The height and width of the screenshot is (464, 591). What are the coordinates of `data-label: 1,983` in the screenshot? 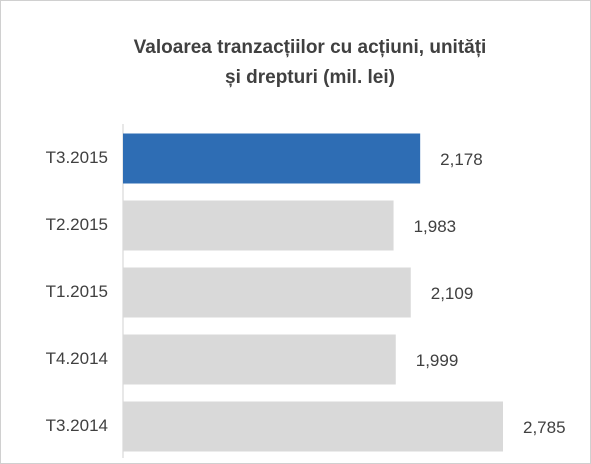 It's located at (435, 226).